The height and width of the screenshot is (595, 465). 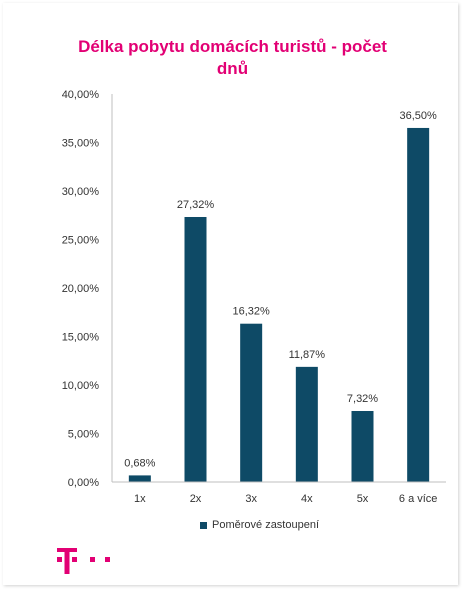 What do you see at coordinates (232, 68) in the screenshot?
I see `chart-title-line-2: dnů` at bounding box center [232, 68].